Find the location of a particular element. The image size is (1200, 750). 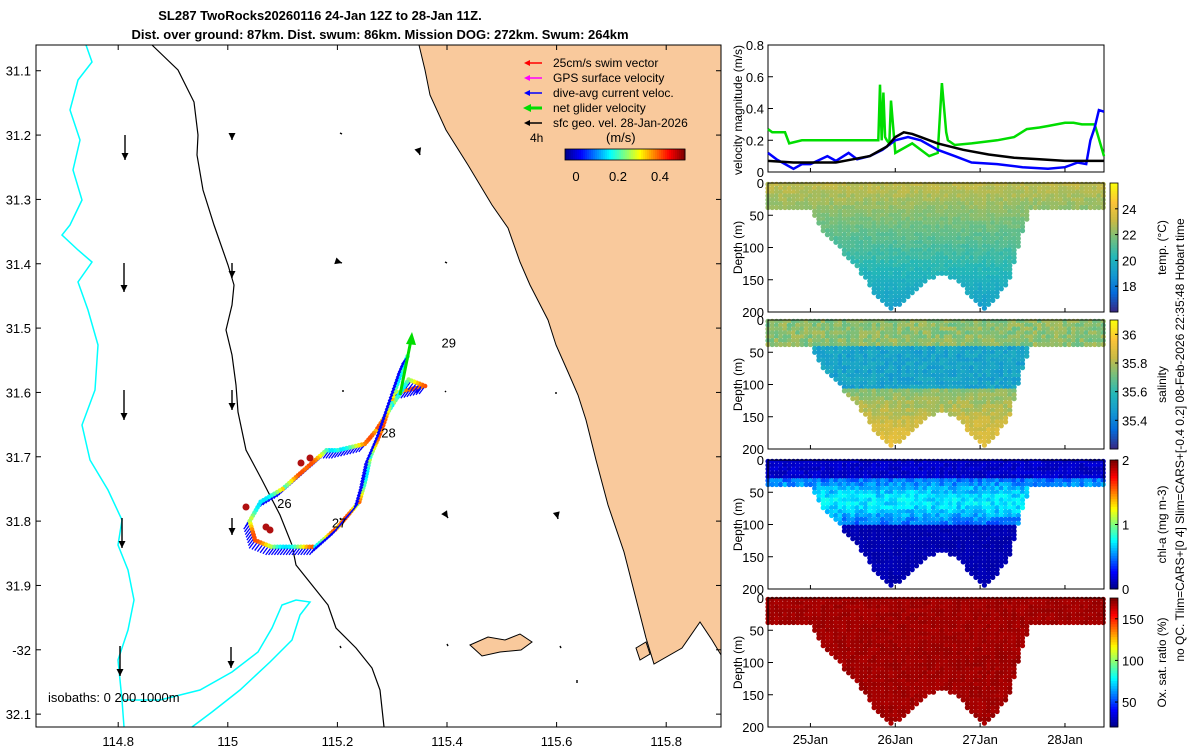

section-cbar-title: temp. (°C) is located at coordinates (1162, 247).